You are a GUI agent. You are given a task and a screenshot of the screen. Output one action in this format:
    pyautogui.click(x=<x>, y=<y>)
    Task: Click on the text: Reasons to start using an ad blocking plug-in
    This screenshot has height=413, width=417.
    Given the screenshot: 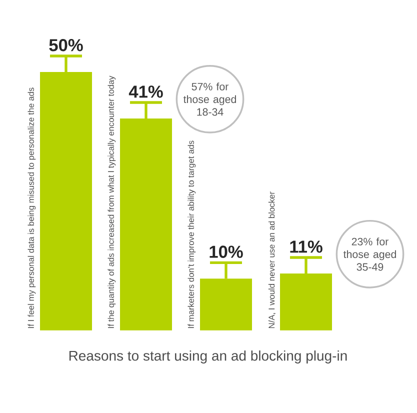 What is the action you would take?
    pyautogui.click(x=208, y=357)
    